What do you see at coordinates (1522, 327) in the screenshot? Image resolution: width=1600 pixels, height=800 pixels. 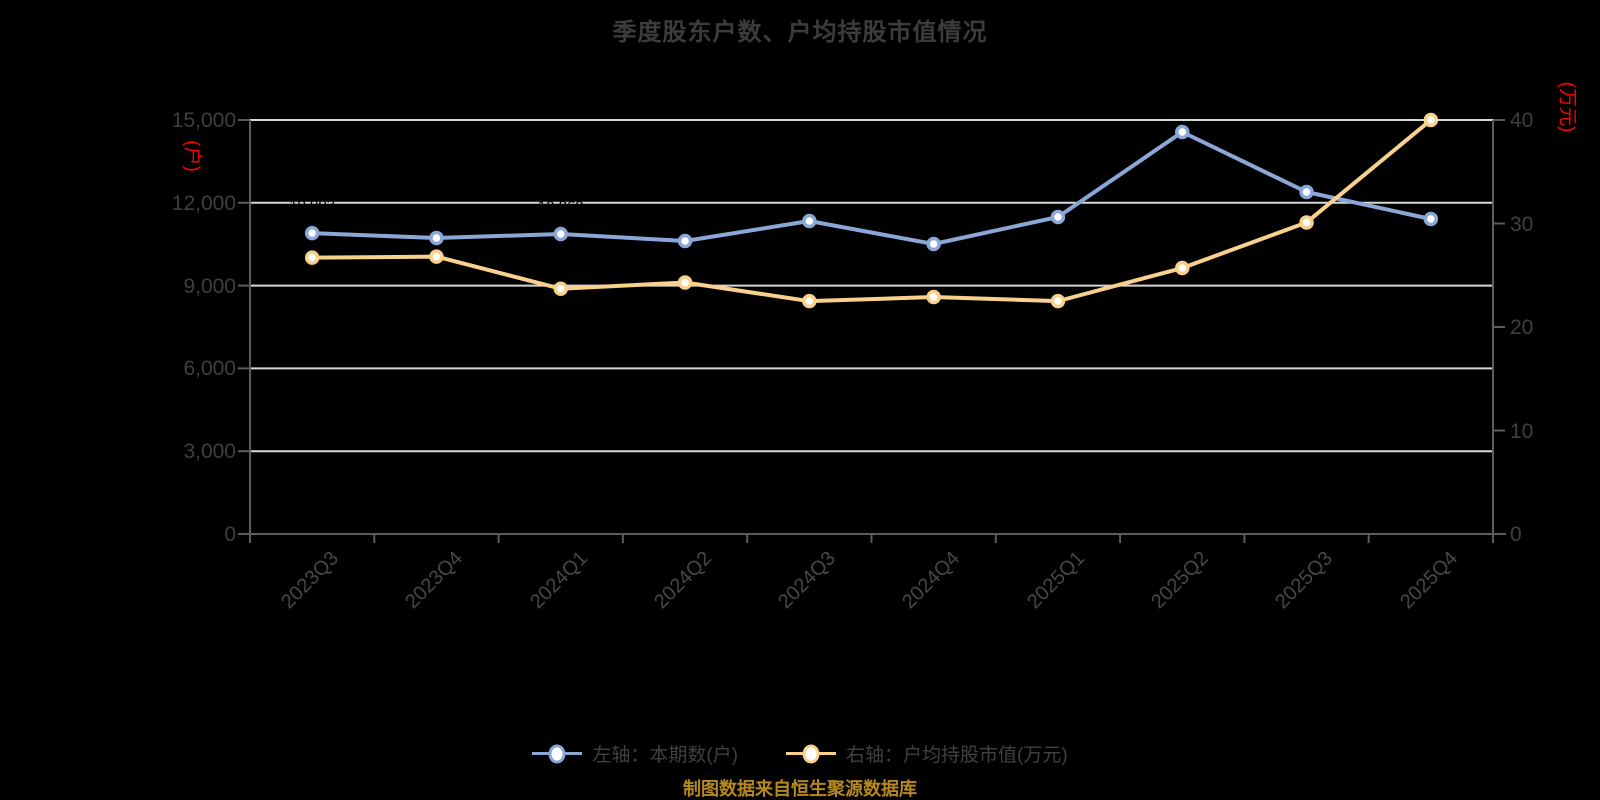 I see `y2-axis-tick-label: 20` at bounding box center [1522, 327].